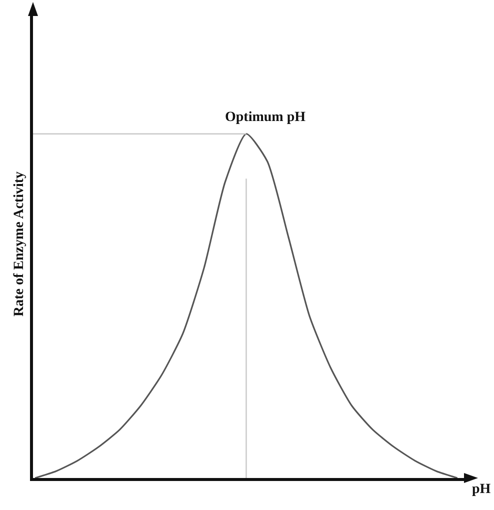 The height and width of the screenshot is (510, 494). What do you see at coordinates (265, 117) in the screenshot?
I see `text: Optimum pH` at bounding box center [265, 117].